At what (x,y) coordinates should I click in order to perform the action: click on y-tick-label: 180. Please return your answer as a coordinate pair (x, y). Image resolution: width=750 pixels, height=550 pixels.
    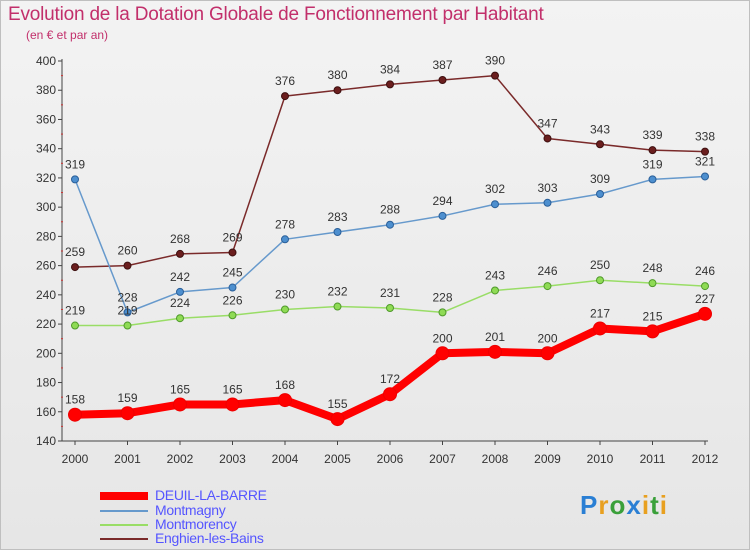
    Looking at the image, I should click on (46, 383).